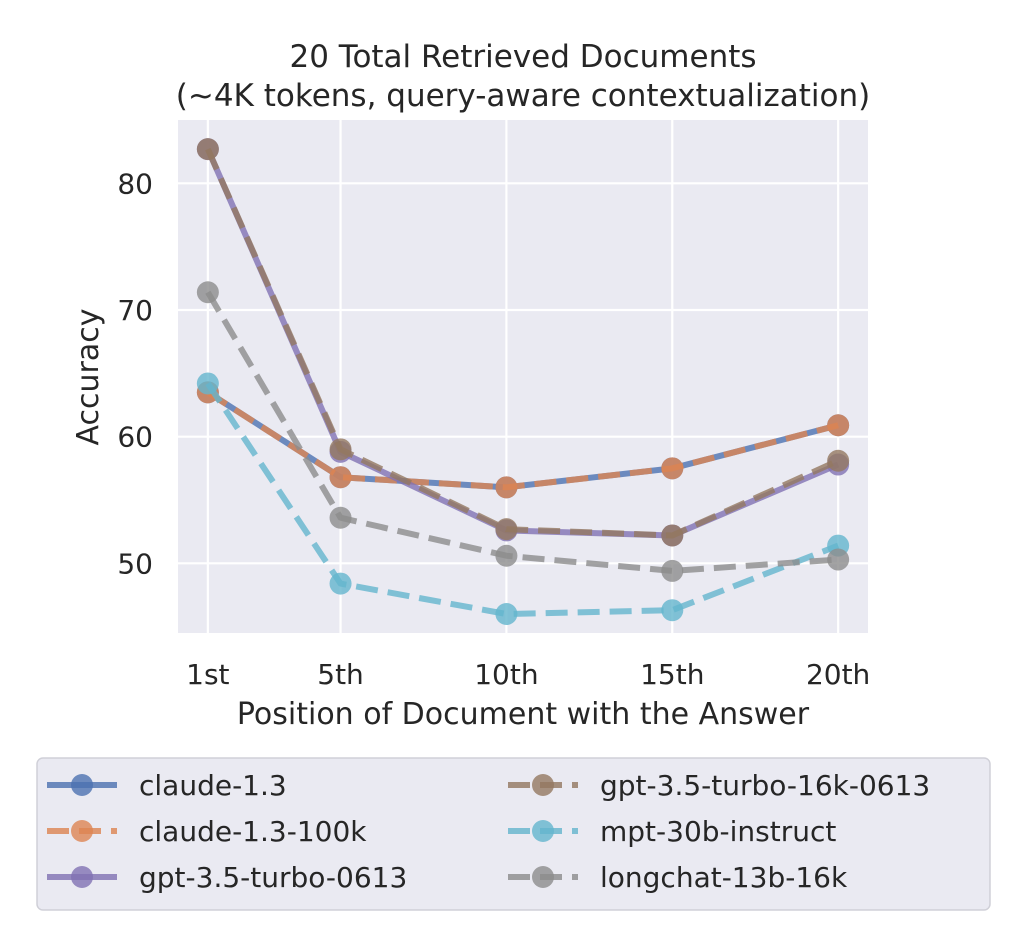 This screenshot has height=942, width=1027. I want to click on legend-label: longchat-13b-16k, so click(724, 877).